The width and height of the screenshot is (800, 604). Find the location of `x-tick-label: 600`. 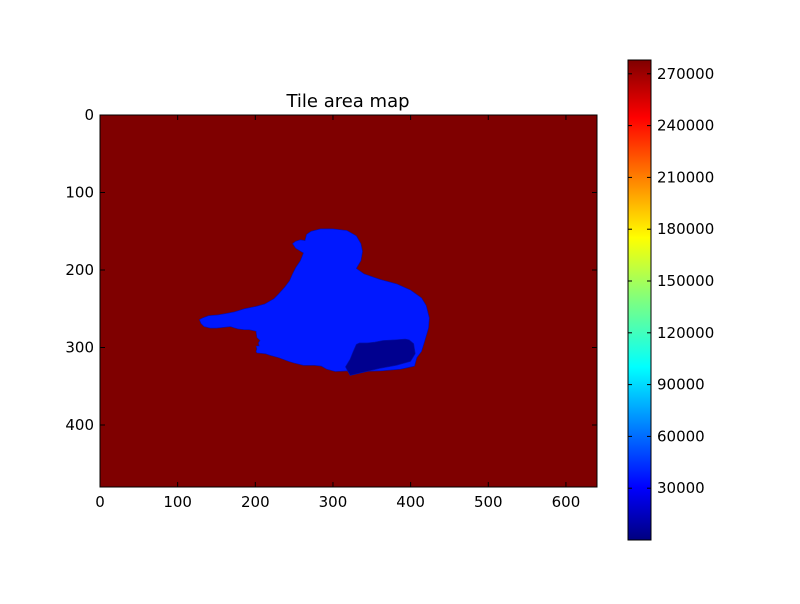

x-tick-label: 600 is located at coordinates (566, 502).